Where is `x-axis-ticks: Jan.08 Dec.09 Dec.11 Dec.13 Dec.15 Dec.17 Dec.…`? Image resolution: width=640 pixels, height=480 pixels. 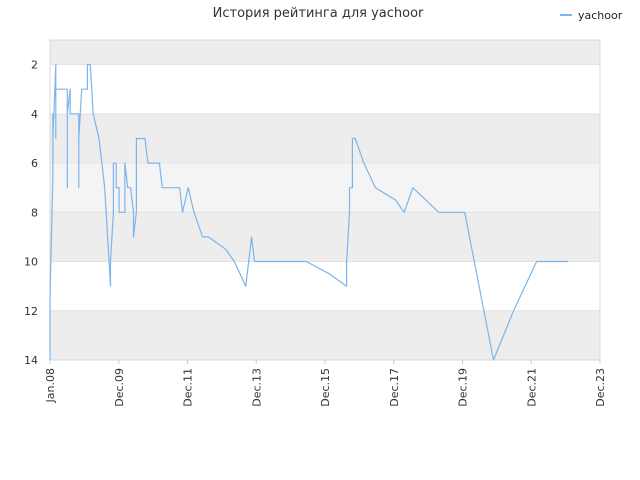
x-axis-ticks: Jan.08 Dec.09 Dec.11 Dec.13 Dec.15 Dec.17 Dec.… is located at coordinates (325, 383).